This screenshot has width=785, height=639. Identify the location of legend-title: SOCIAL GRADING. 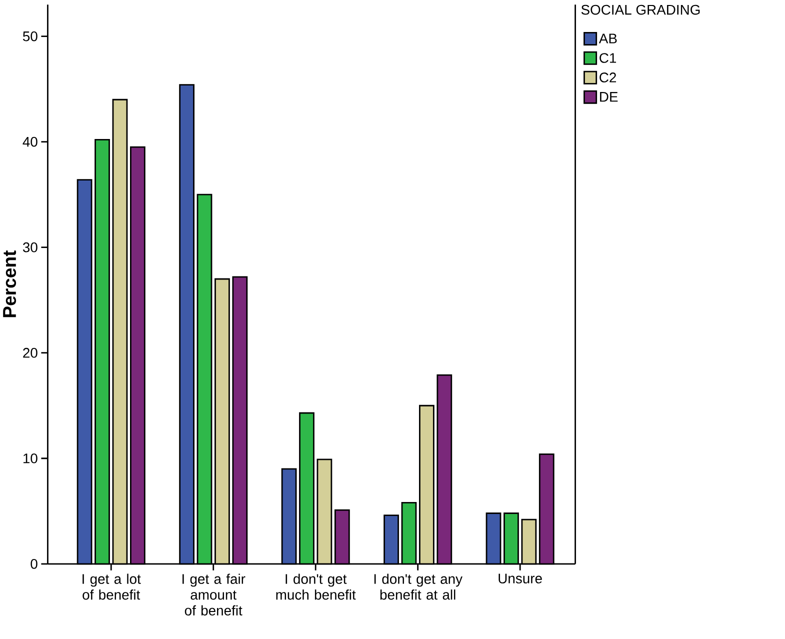
(640, 9).